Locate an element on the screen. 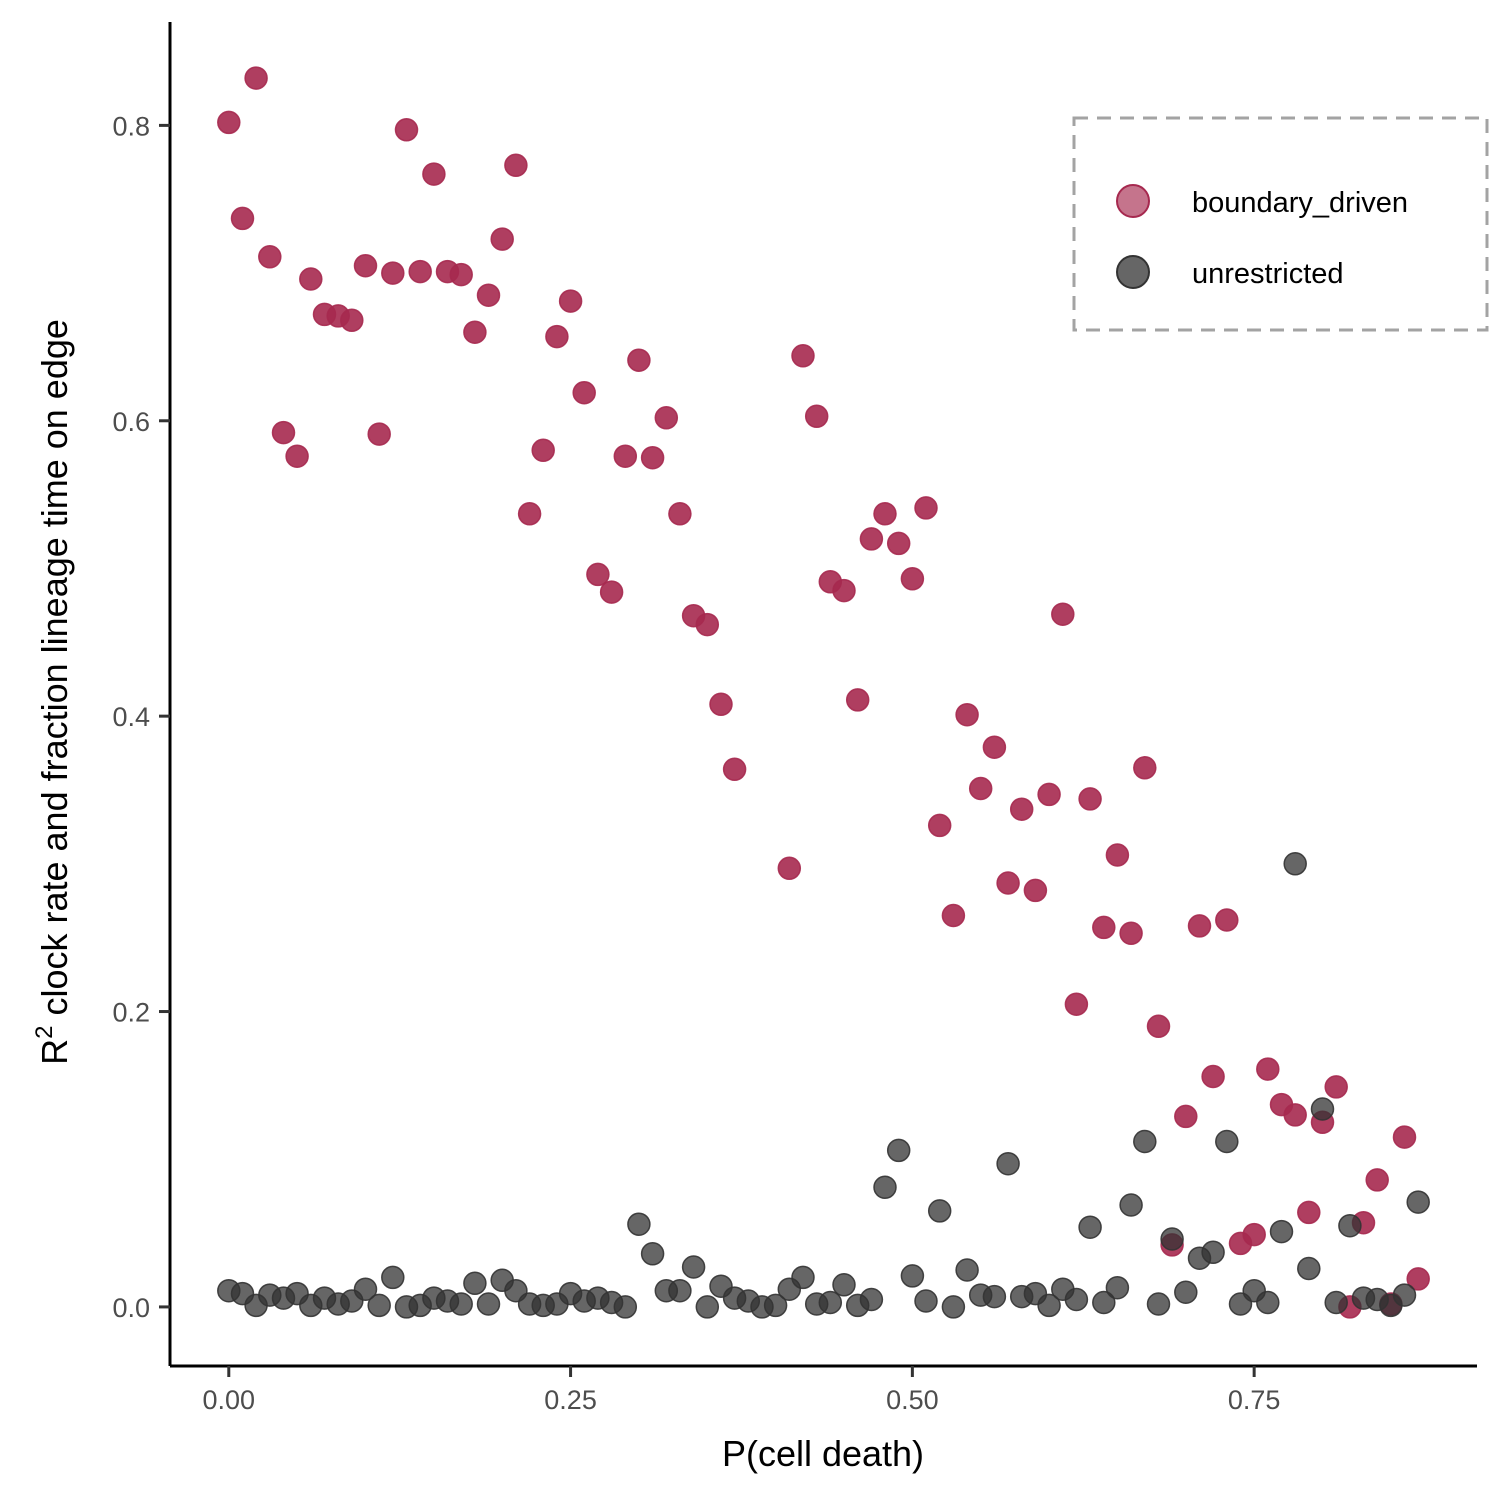  legend-key-unrestricted is located at coordinates (1133, 272).